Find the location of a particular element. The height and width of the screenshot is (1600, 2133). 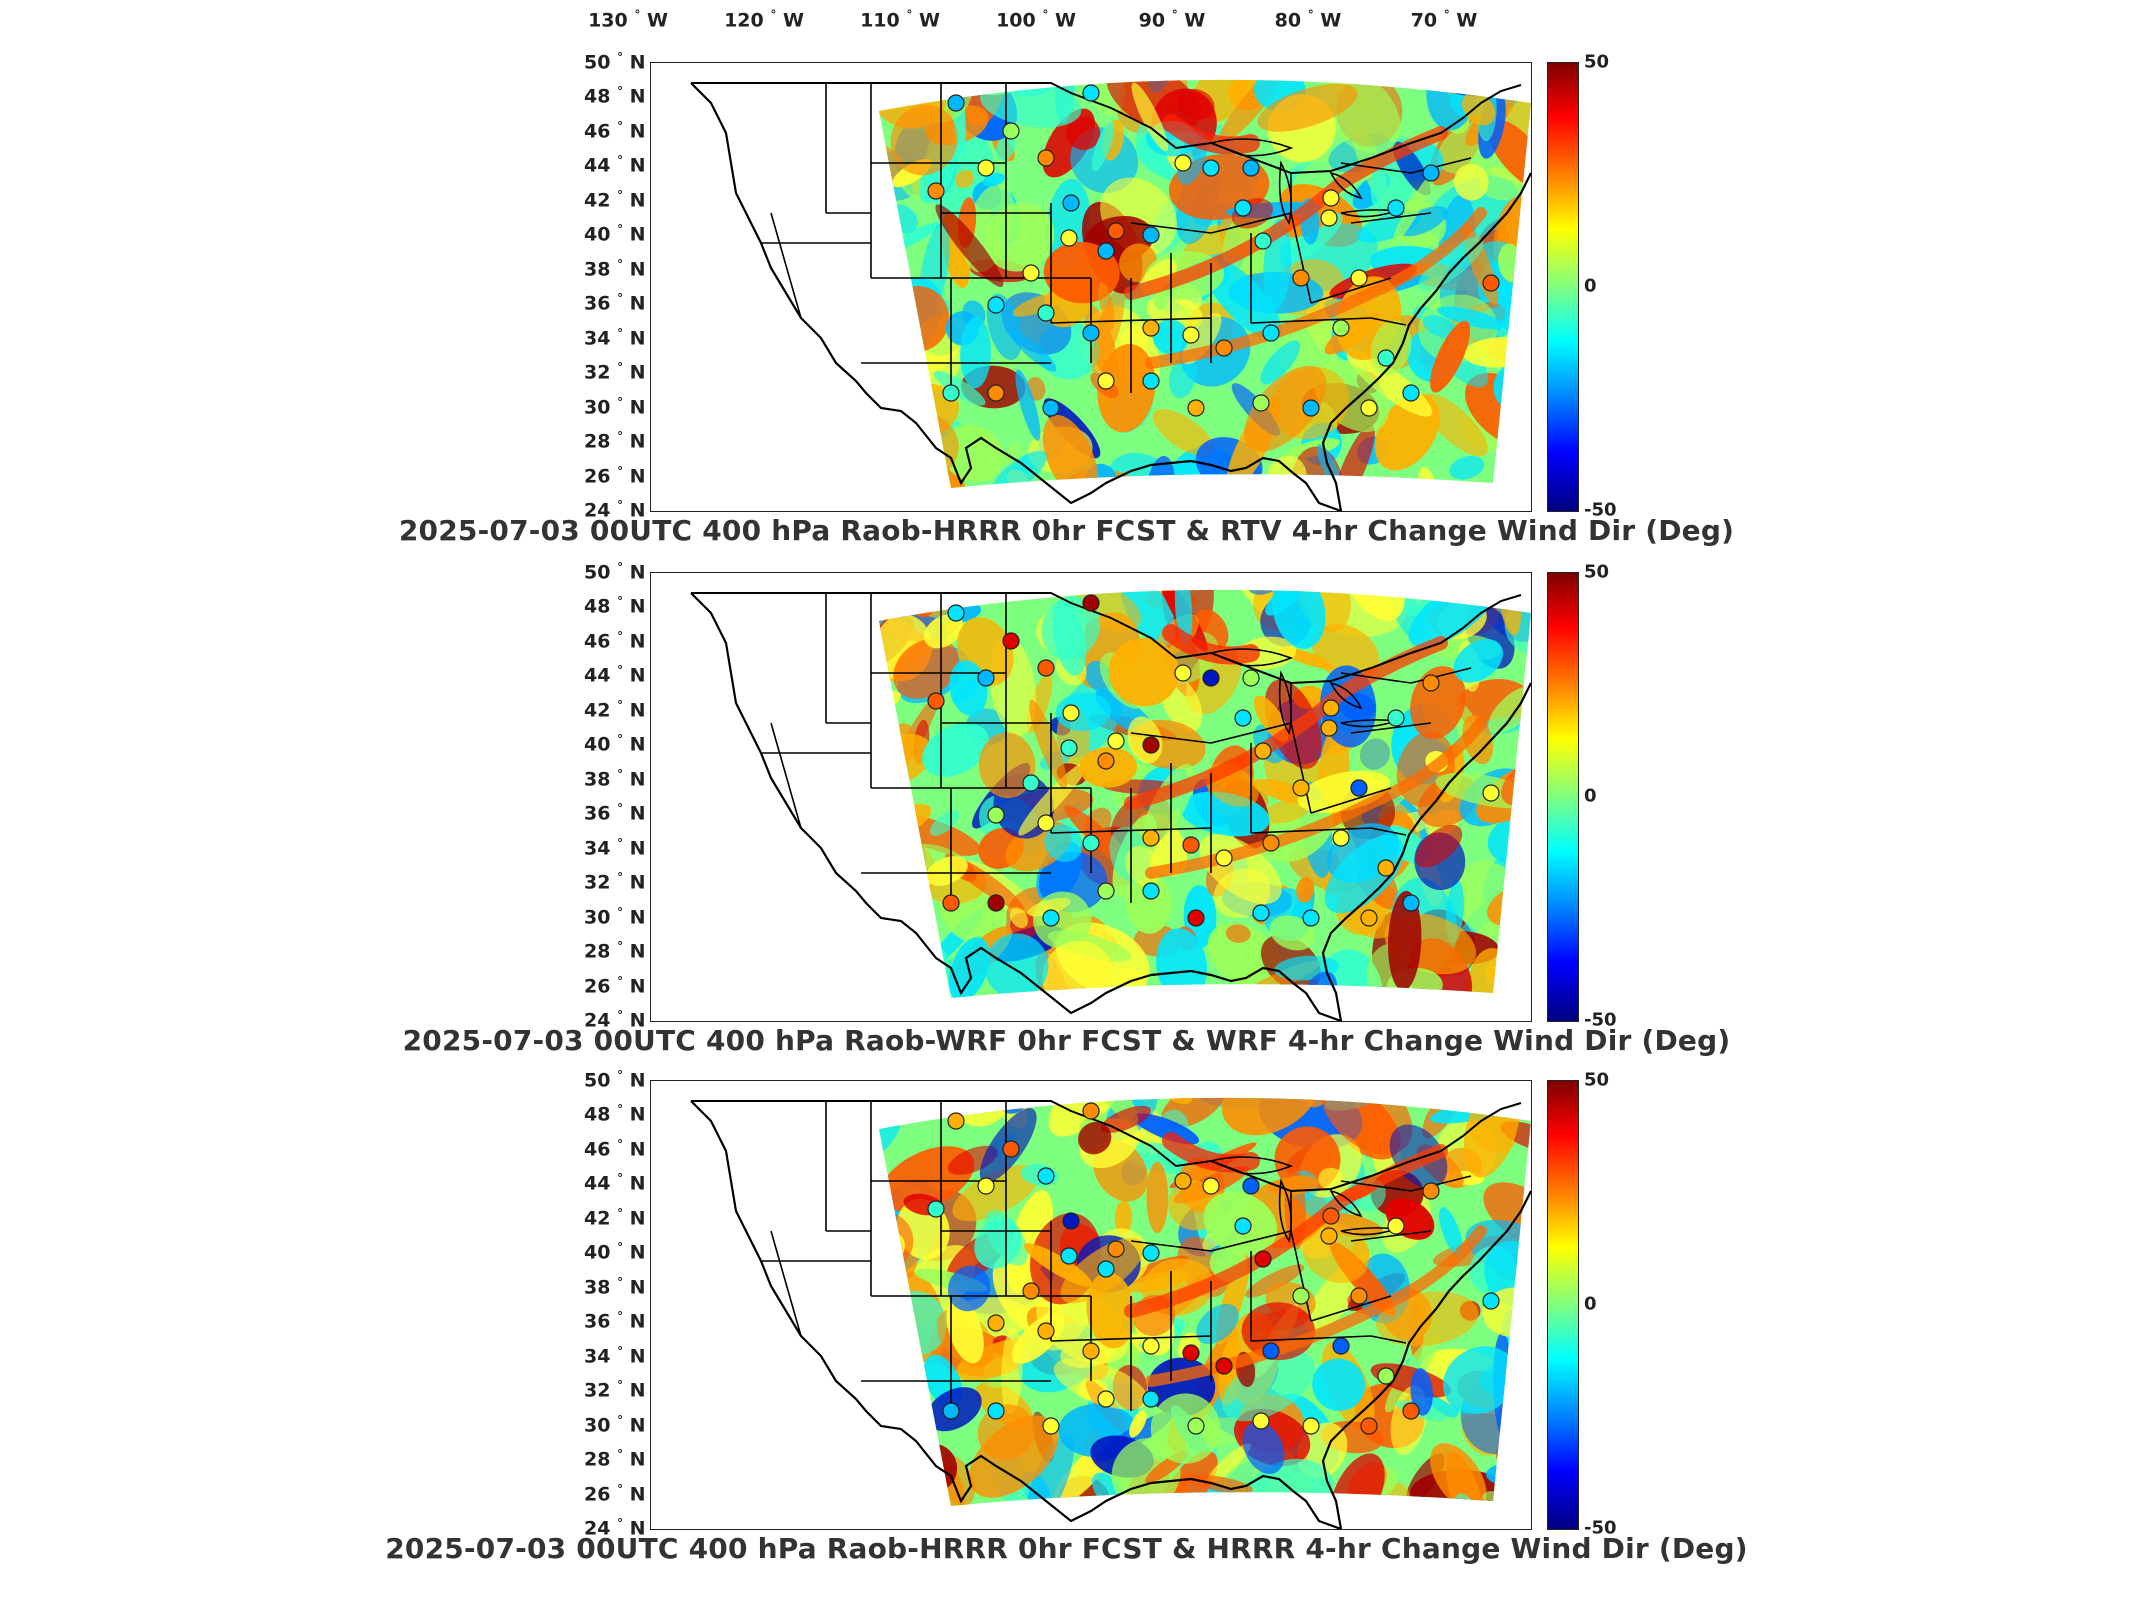

colorbar-tick-max: 50 is located at coordinates (1597, 572).